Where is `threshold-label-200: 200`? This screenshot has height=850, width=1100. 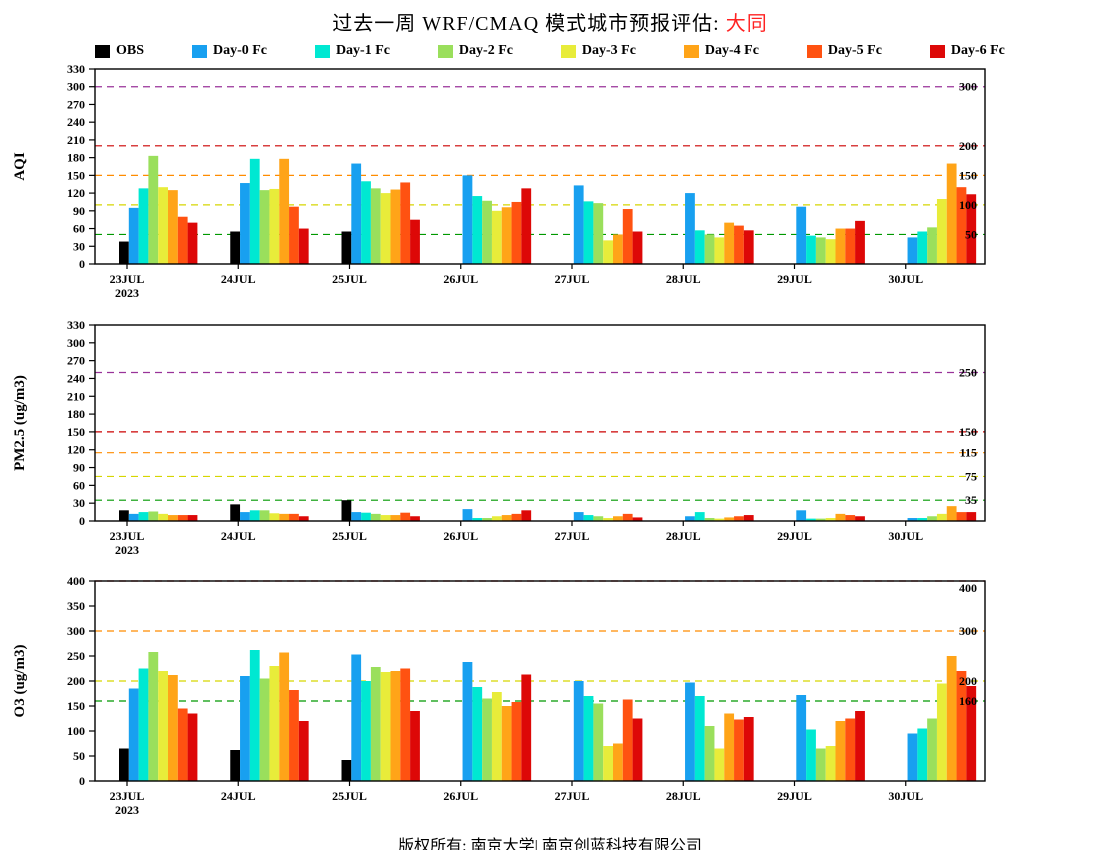
threshold-label-200: 200 is located at coordinates (968, 146).